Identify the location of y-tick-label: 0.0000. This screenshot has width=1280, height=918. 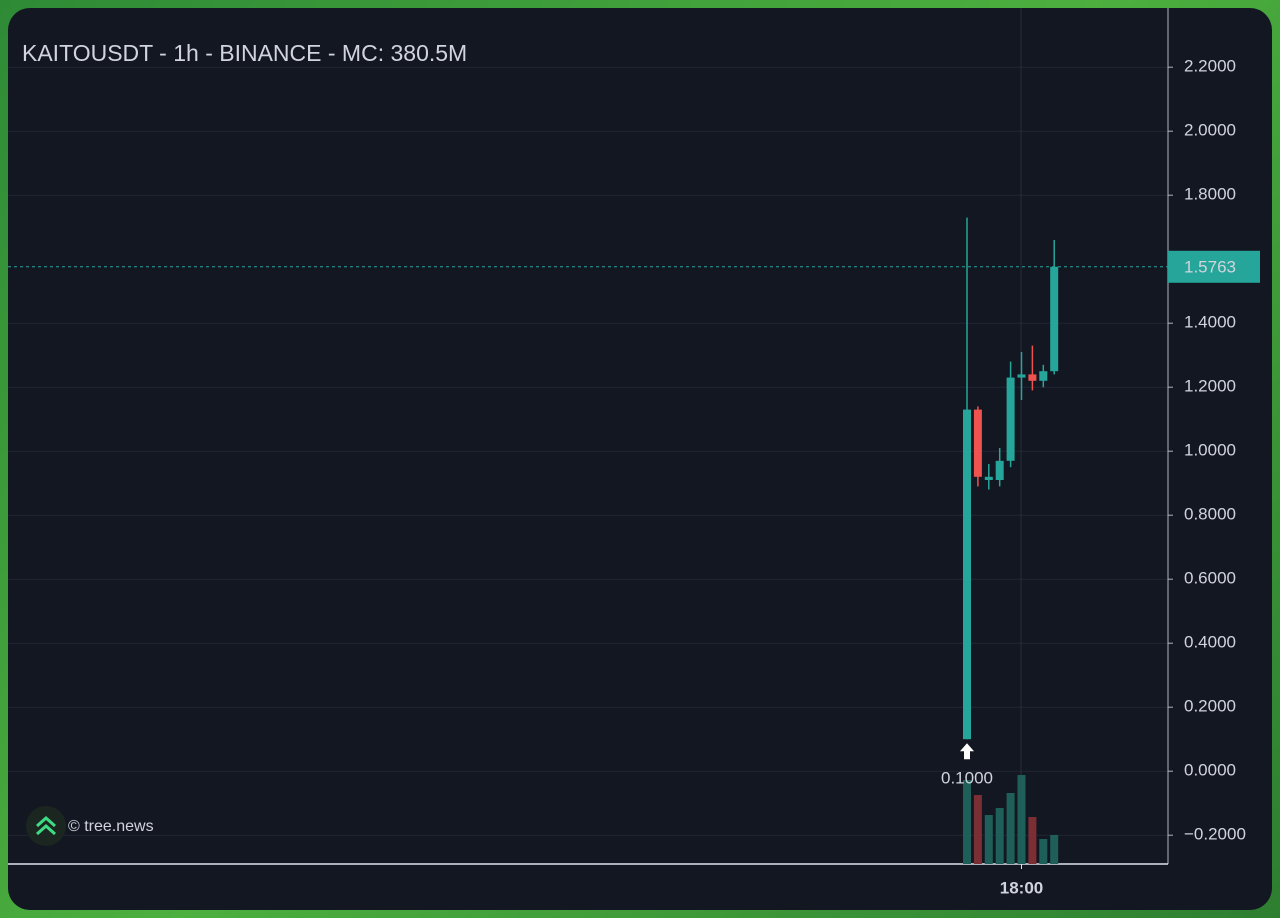
(1210, 770).